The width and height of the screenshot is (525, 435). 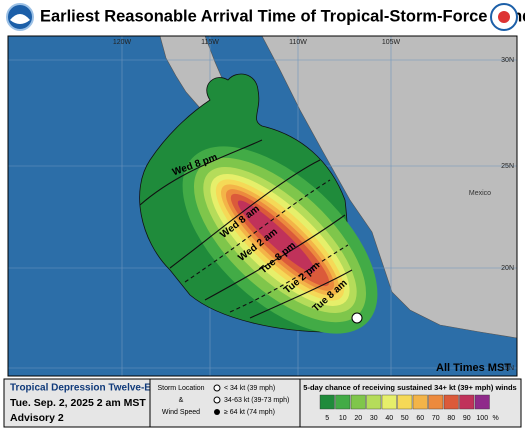 What do you see at coordinates (507, 268) in the screenshot?
I see `latitude-label: 20N` at bounding box center [507, 268].